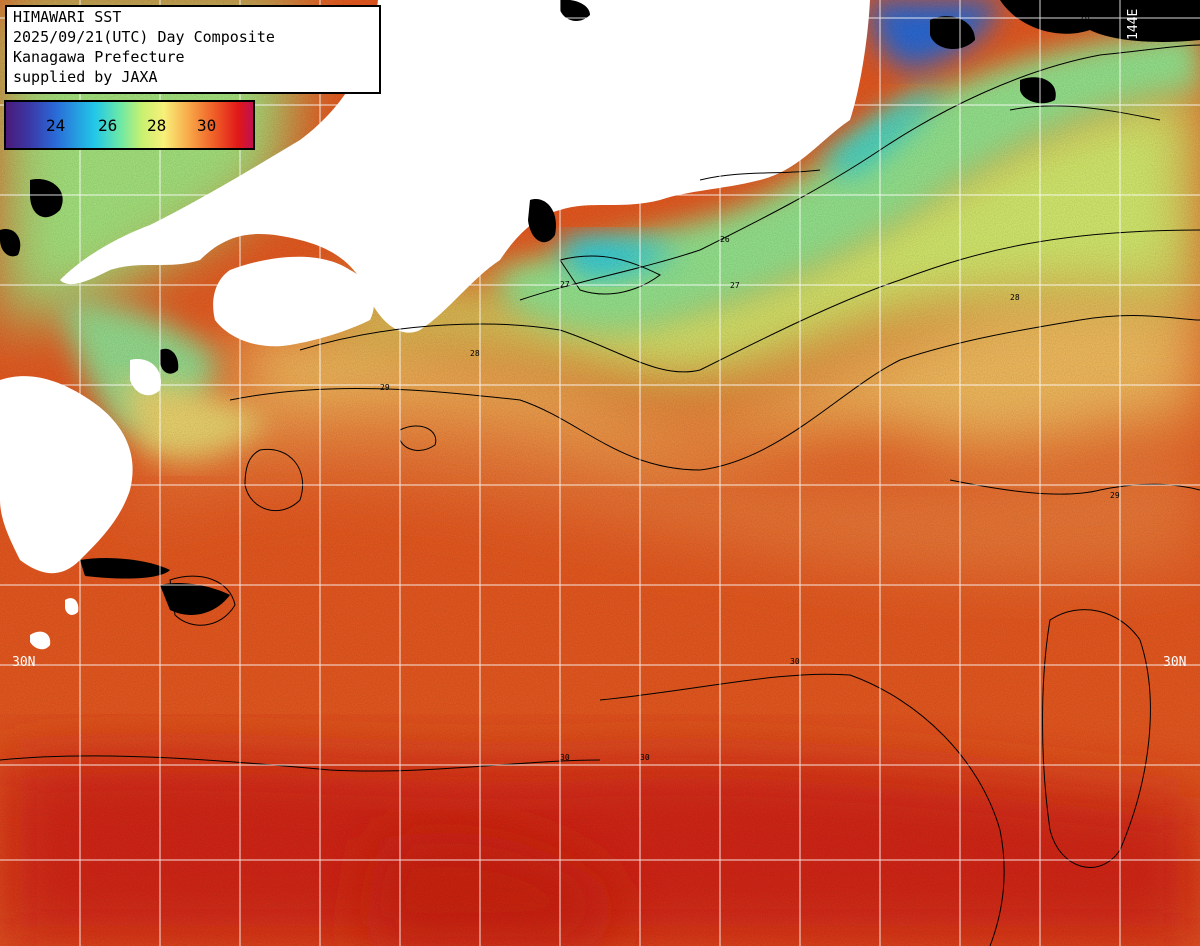 The width and height of the screenshot is (1200, 946). What do you see at coordinates (67, 17) in the screenshot?
I see `title-line: HIMAWARI SST` at bounding box center [67, 17].